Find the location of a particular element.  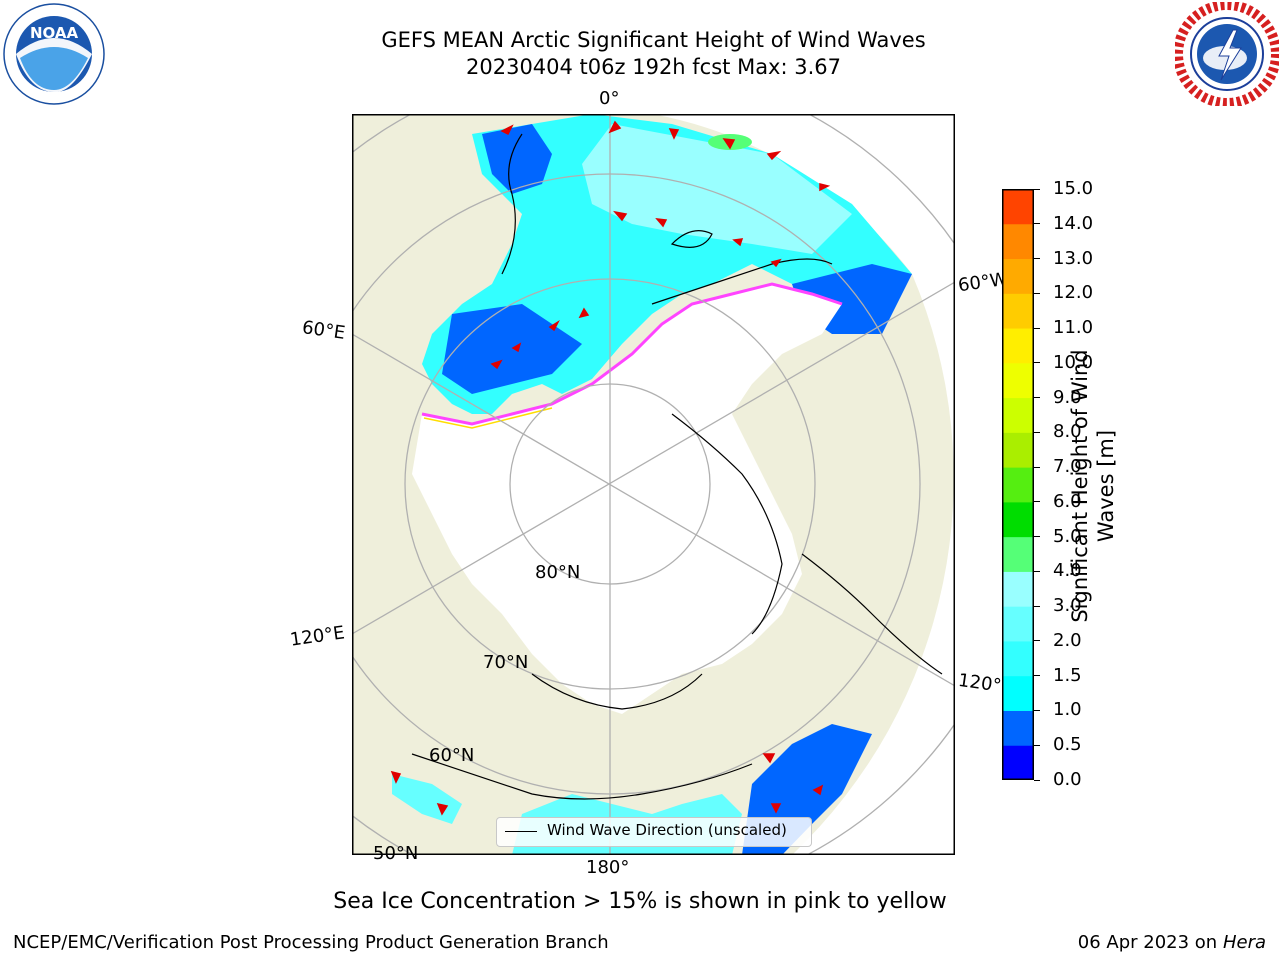

map-legend: Wind Wave Direction (unscaled) is located at coordinates (654, 832).